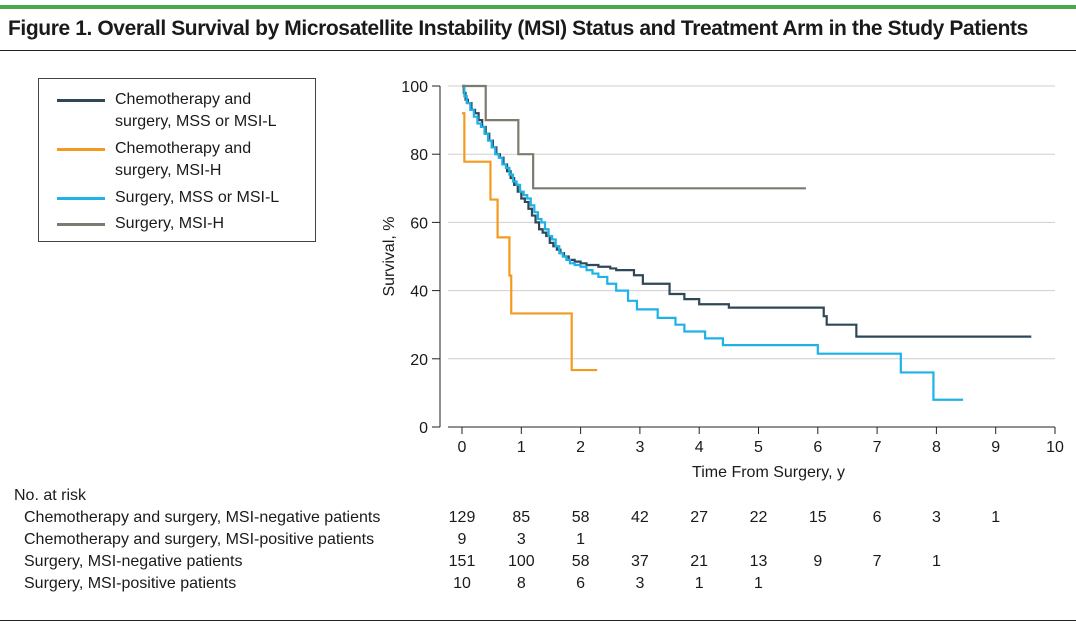 This screenshot has height=629, width=1076. I want to click on y-axis-label: Survival, %, so click(389, 256).